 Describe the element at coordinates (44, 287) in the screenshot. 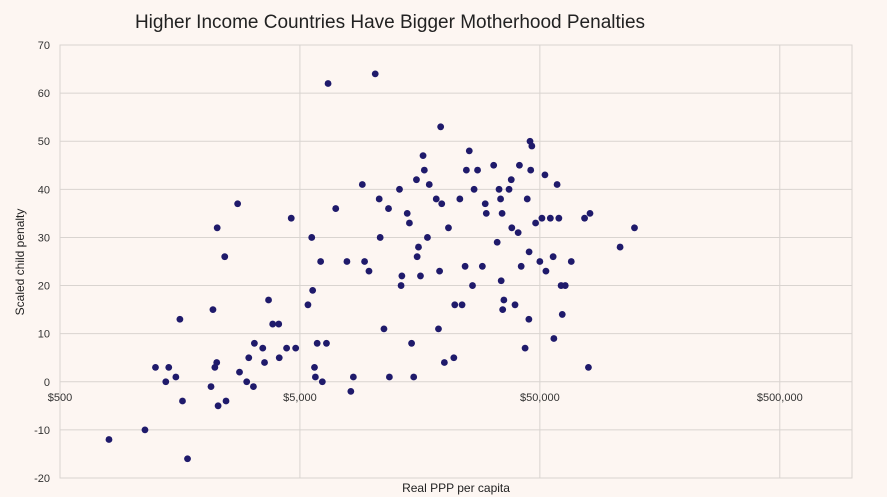

I see `y-tick-label: 20` at that location.